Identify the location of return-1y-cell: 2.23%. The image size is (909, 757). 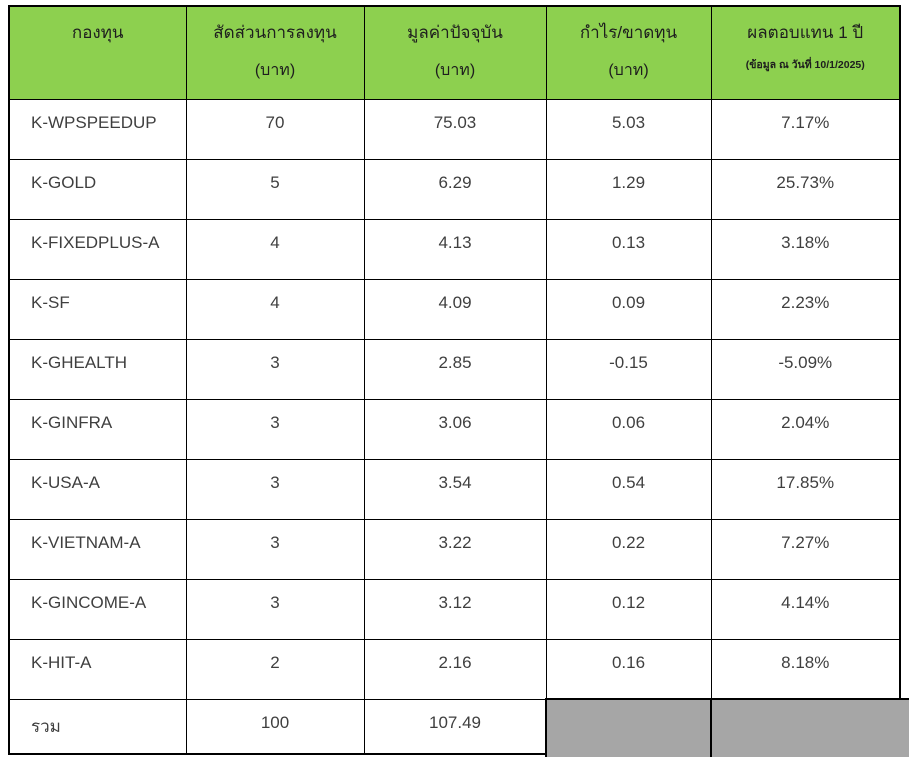
(805, 309).